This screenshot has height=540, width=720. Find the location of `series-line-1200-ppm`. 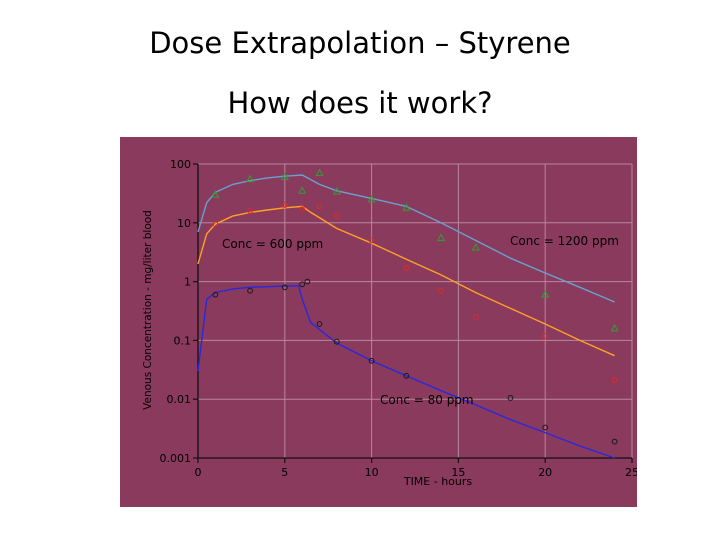

series-line-1200-ppm is located at coordinates (406, 238).